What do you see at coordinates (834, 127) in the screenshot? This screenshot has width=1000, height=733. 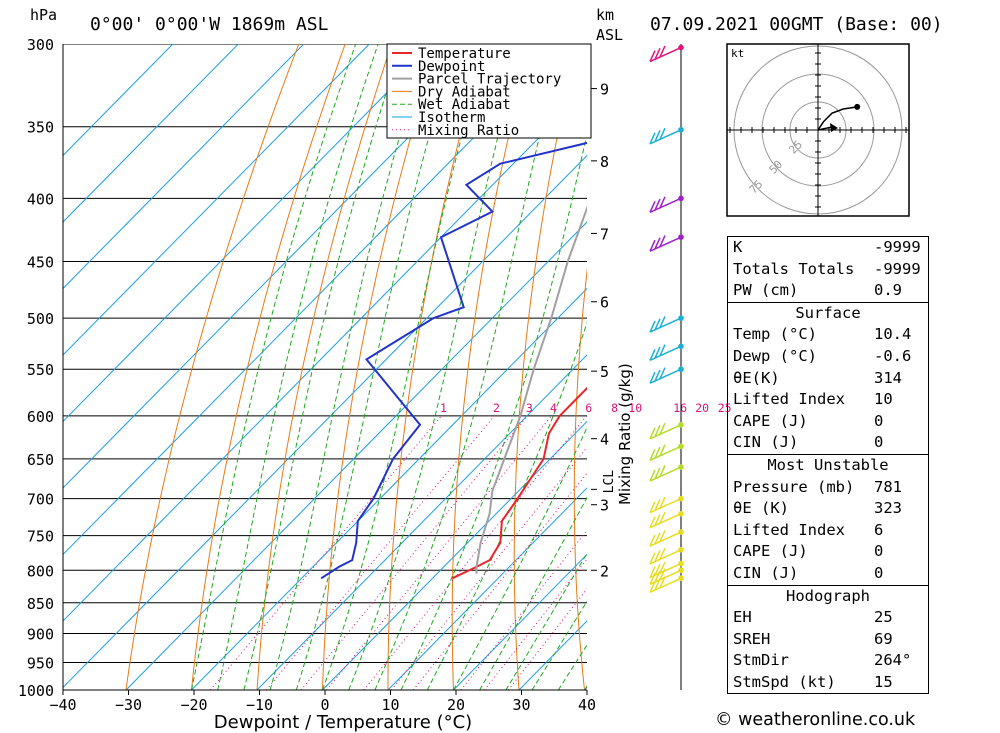 I see `storm-motion-arrowhead` at bounding box center [834, 127].